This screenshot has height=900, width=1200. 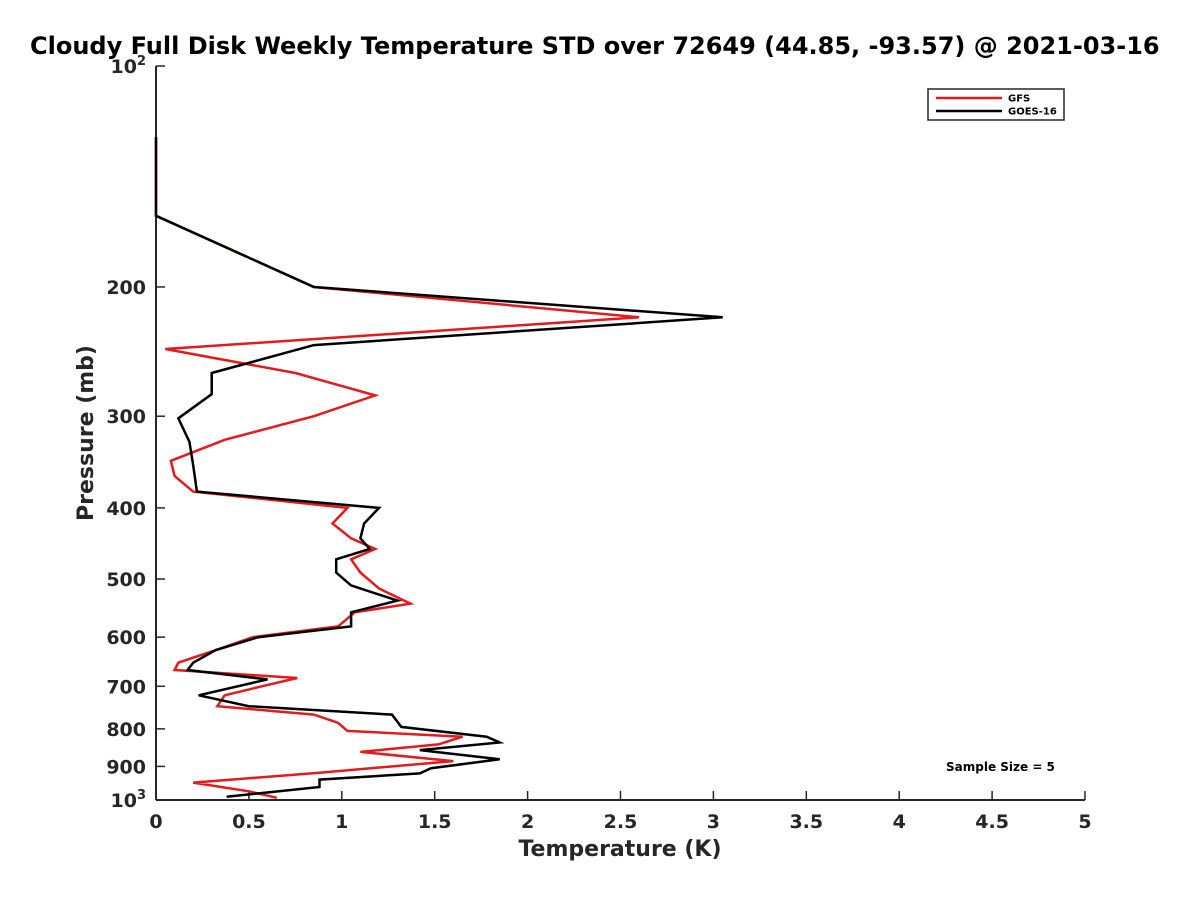 I want to click on legend-box, so click(x=996, y=104).